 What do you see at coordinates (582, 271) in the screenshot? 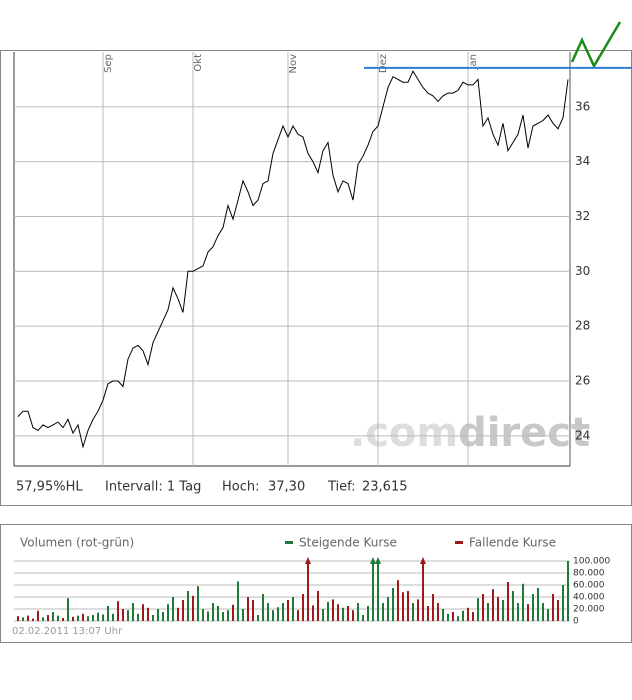
I see `y-tick-label: 30` at bounding box center [582, 271].